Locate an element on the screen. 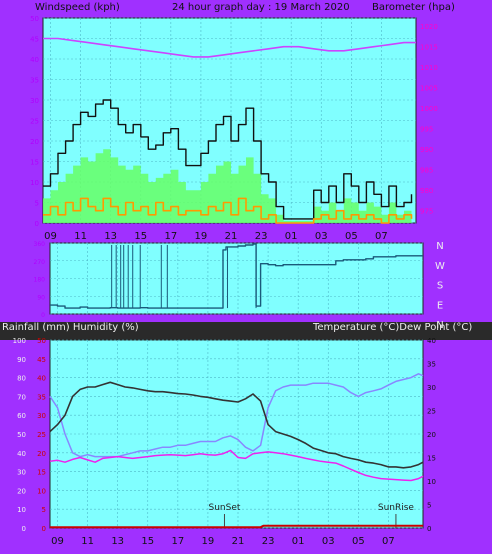  y2-tick-label: 1020 is located at coordinates (429, 27).